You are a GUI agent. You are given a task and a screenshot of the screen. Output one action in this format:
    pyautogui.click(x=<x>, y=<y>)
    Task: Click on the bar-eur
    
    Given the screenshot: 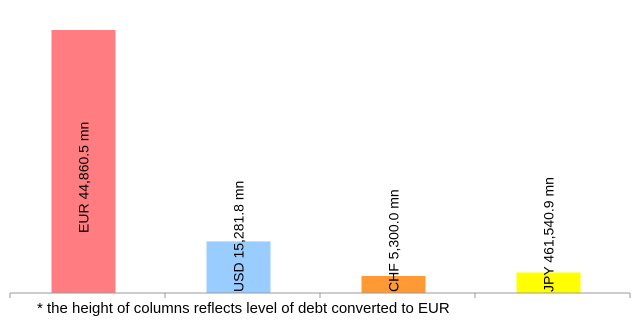 What is the action you would take?
    pyautogui.click(x=83, y=161)
    